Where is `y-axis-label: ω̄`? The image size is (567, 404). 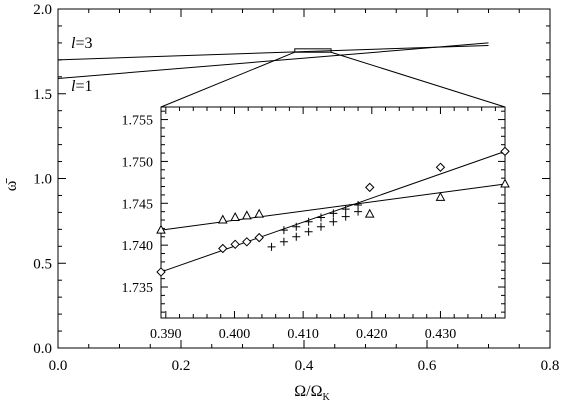
y-axis-label: ω̄ is located at coordinates (11, 185).